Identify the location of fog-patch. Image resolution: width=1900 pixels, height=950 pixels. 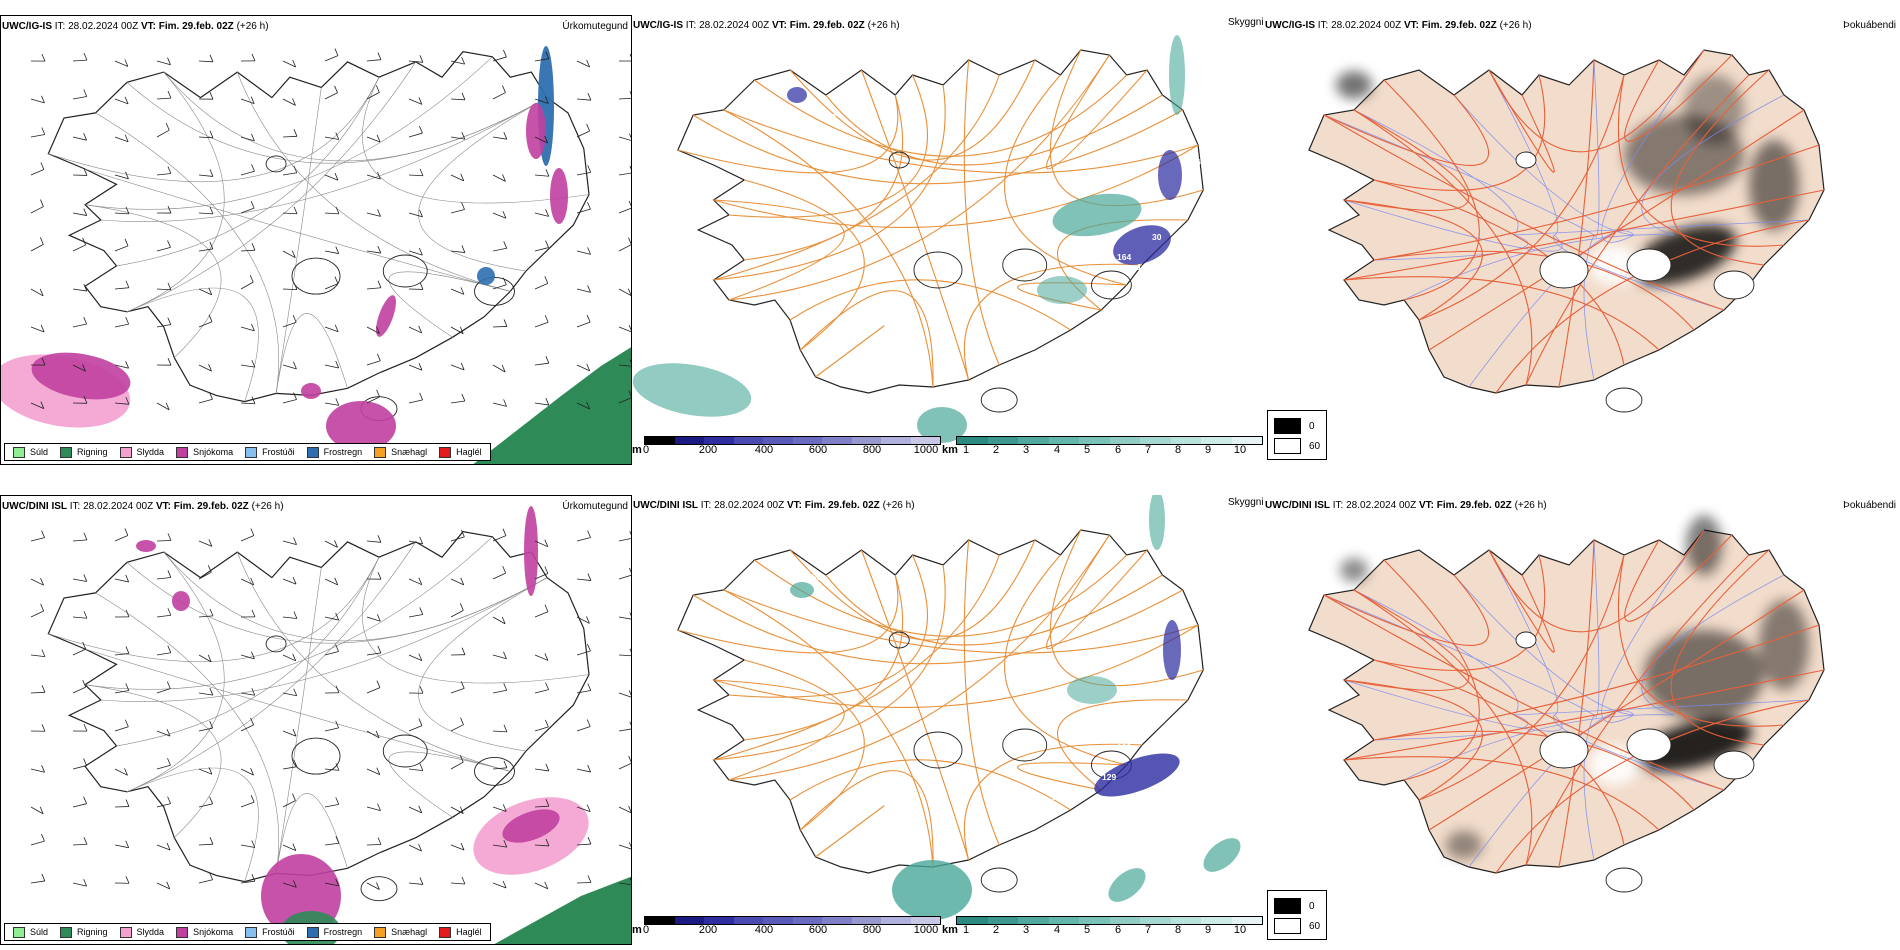
(1704, 675).